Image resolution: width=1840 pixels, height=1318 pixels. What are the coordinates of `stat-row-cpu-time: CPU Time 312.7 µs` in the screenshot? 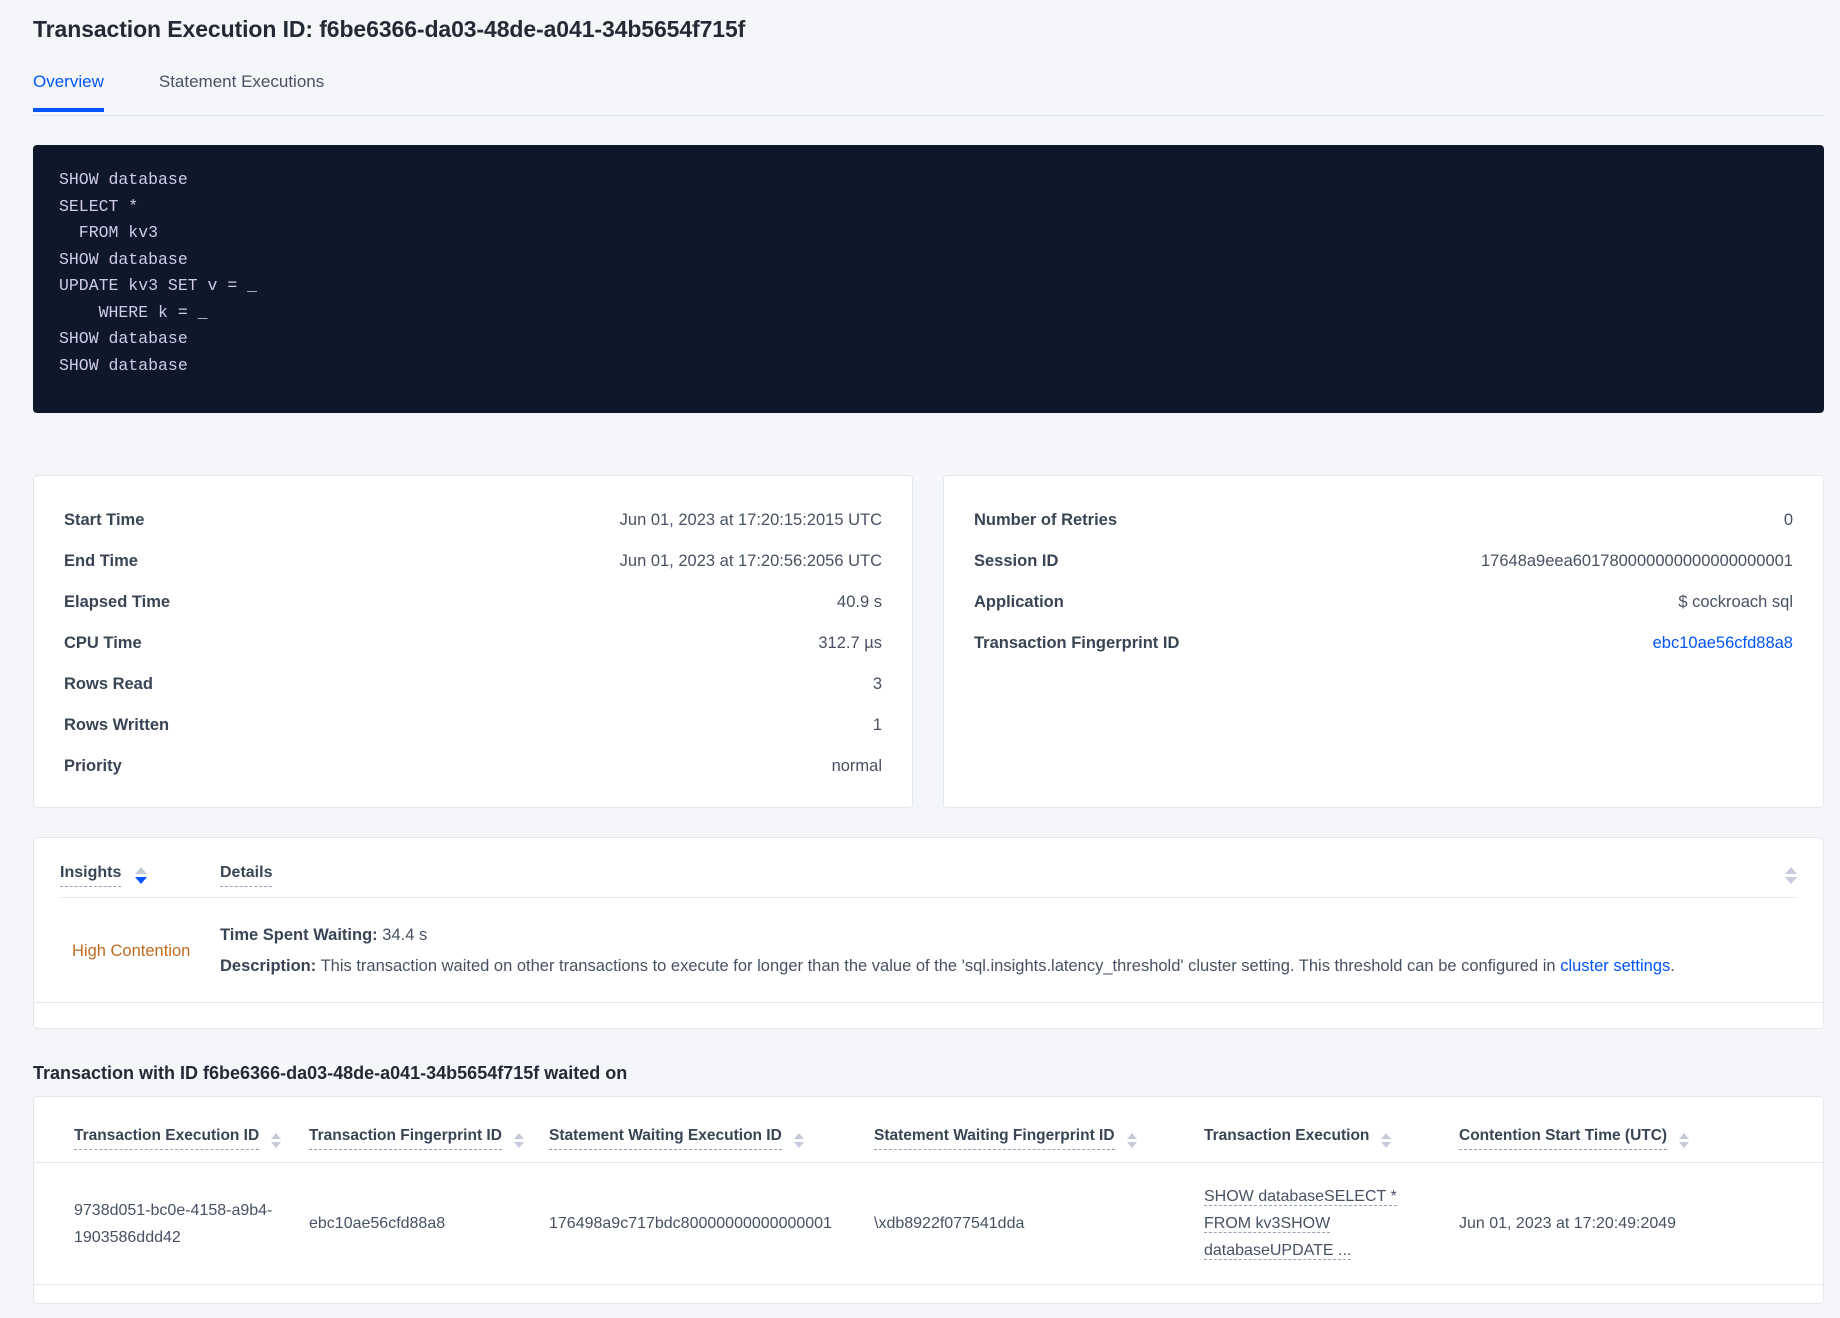 It's located at (473, 643).